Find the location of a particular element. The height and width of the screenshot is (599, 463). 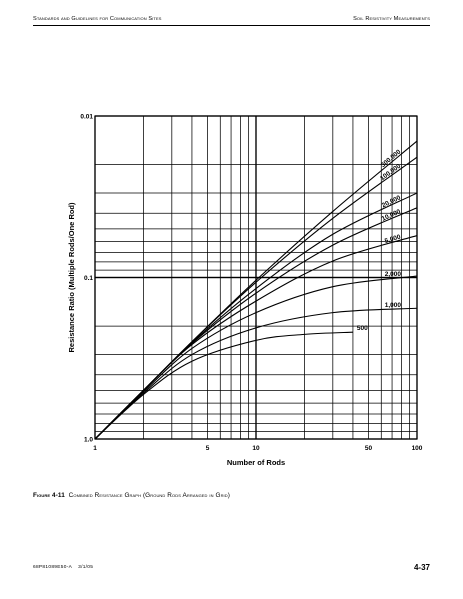

series-curve is located at coordinates (223, 385).